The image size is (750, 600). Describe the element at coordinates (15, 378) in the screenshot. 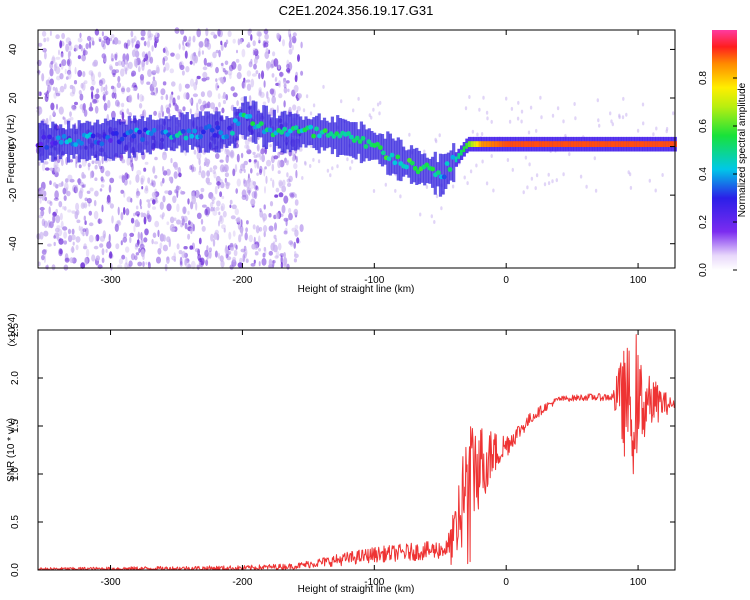

I see `y-tick-label: 2.0` at that location.